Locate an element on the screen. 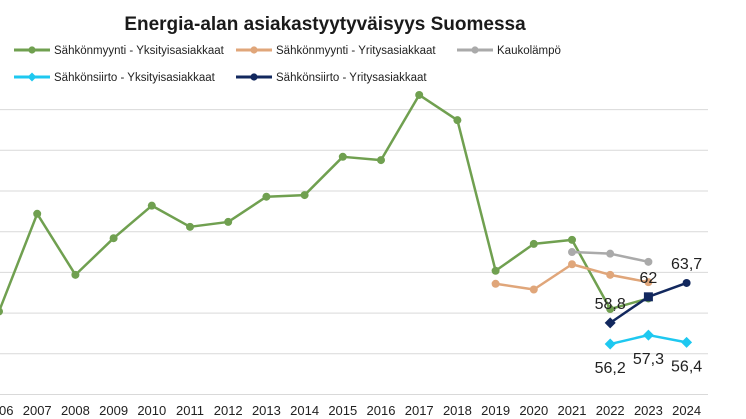 The height and width of the screenshot is (419, 746). legend-label: Sähkönsiirto - Yksityisasiakkaat is located at coordinates (135, 78).